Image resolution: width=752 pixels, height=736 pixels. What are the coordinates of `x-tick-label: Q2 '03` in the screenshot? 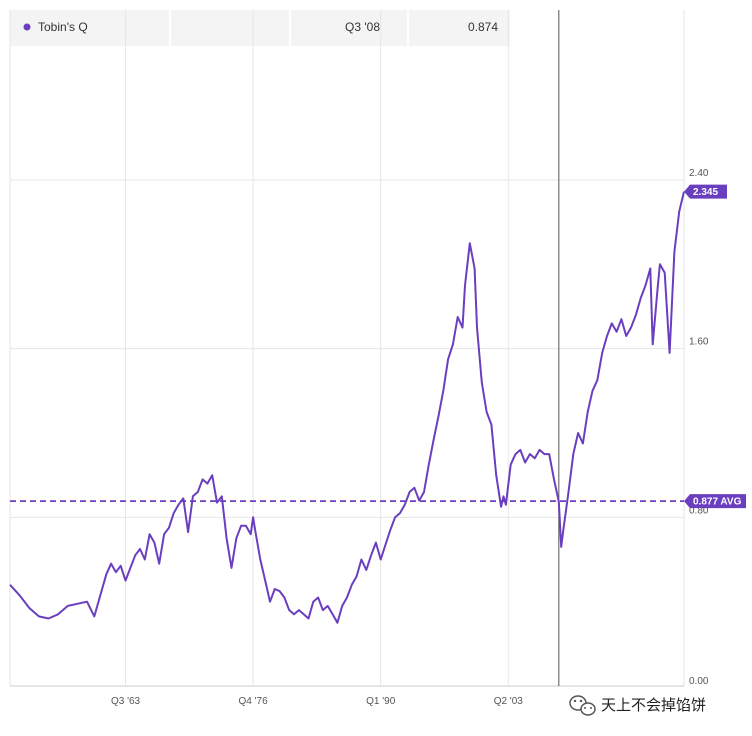 It's located at (509, 701).